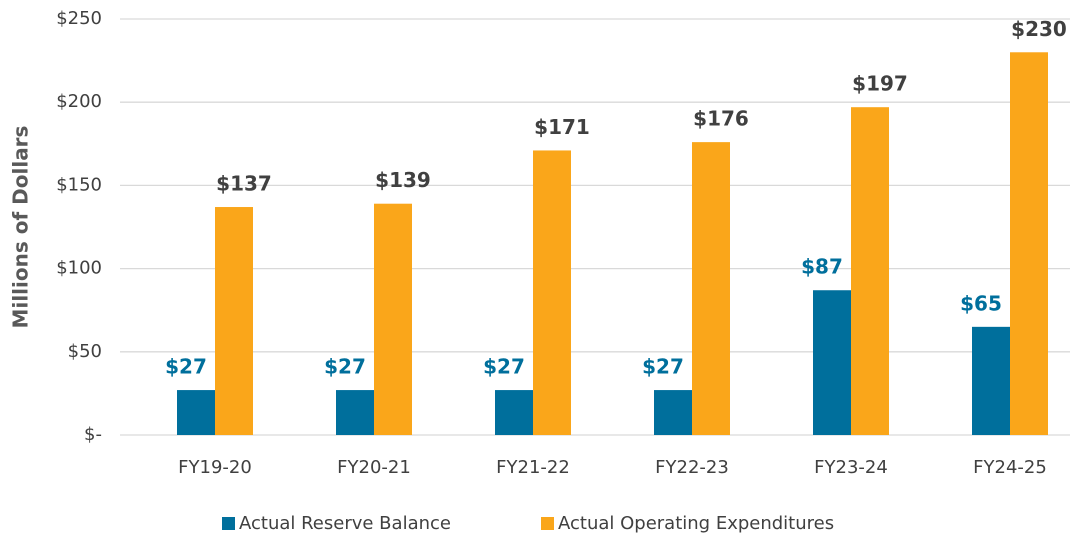 The width and height of the screenshot is (1083, 544). Describe the element at coordinates (1010, 467) in the screenshot. I see `x-tick-label: FY24-25` at that location.